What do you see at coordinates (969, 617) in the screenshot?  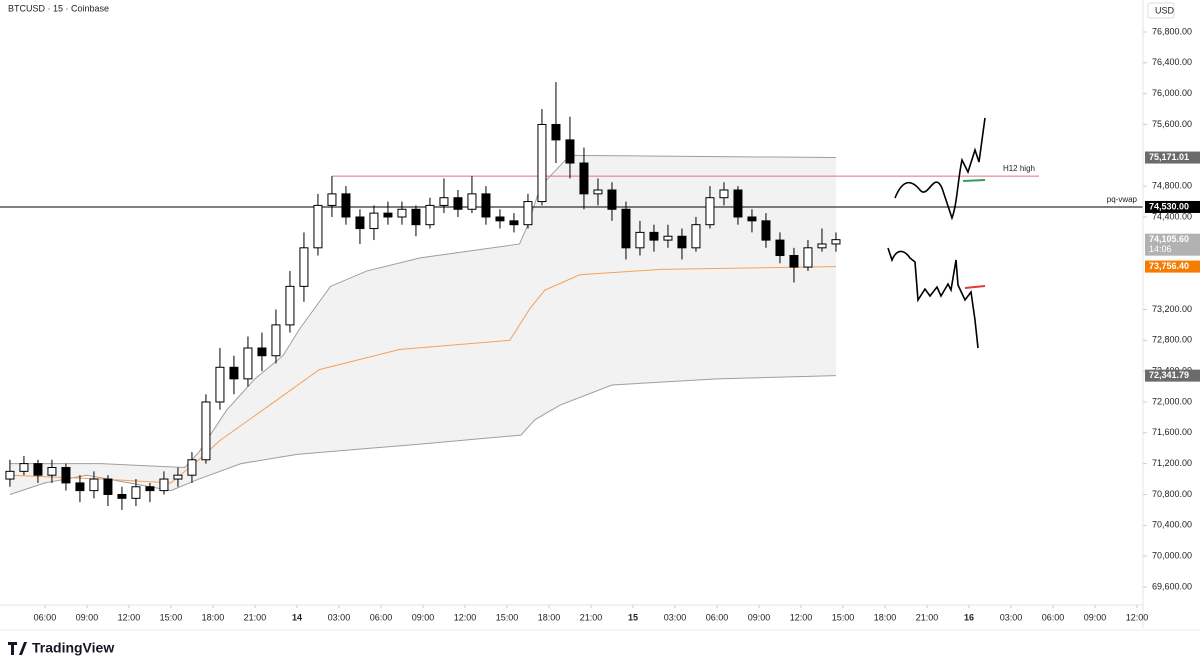 I see `x-tick-label: 16` at bounding box center [969, 617].